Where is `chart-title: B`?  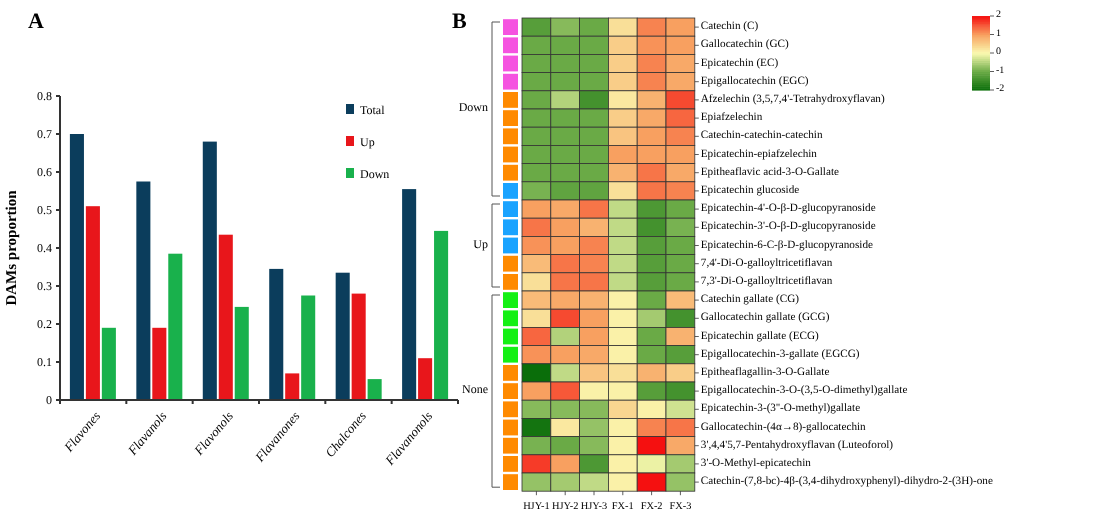
chart-title: B is located at coordinates (460, 22).